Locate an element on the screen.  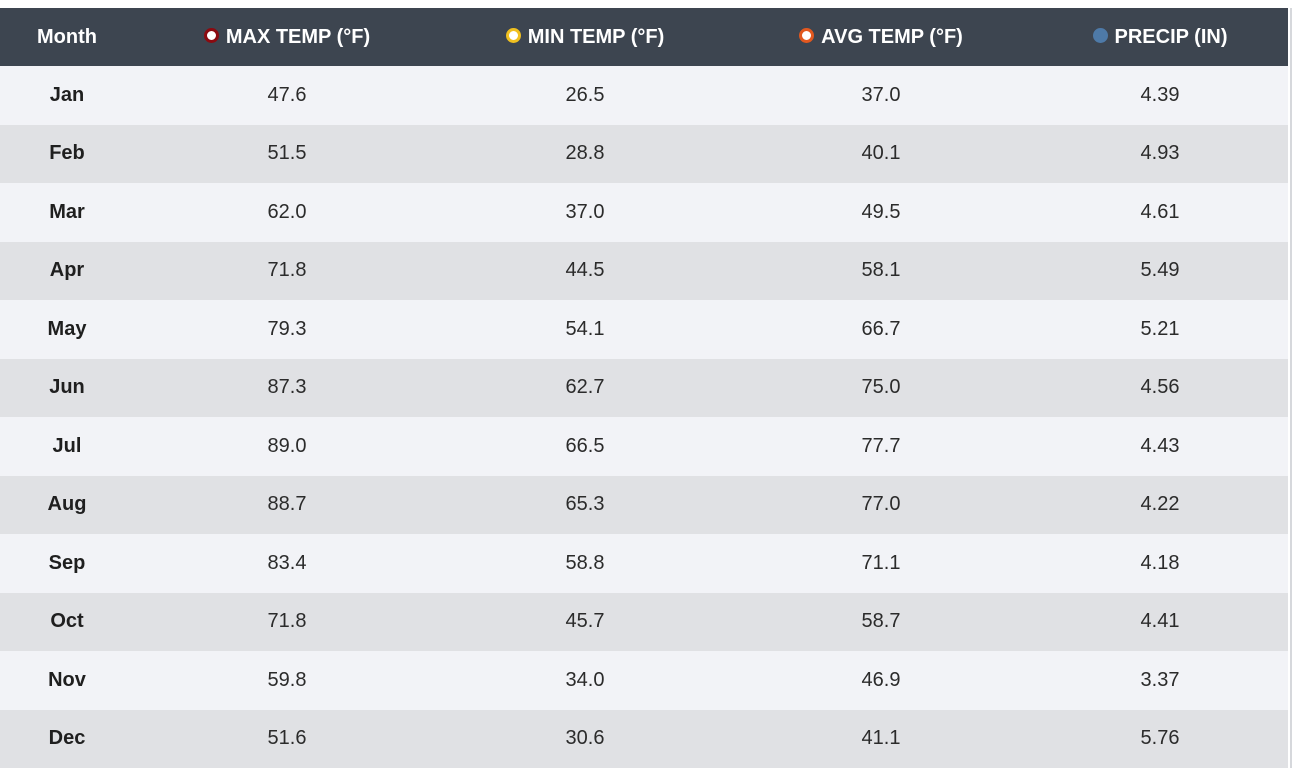
max-temp-cell: 51.5 is located at coordinates (287, 153).